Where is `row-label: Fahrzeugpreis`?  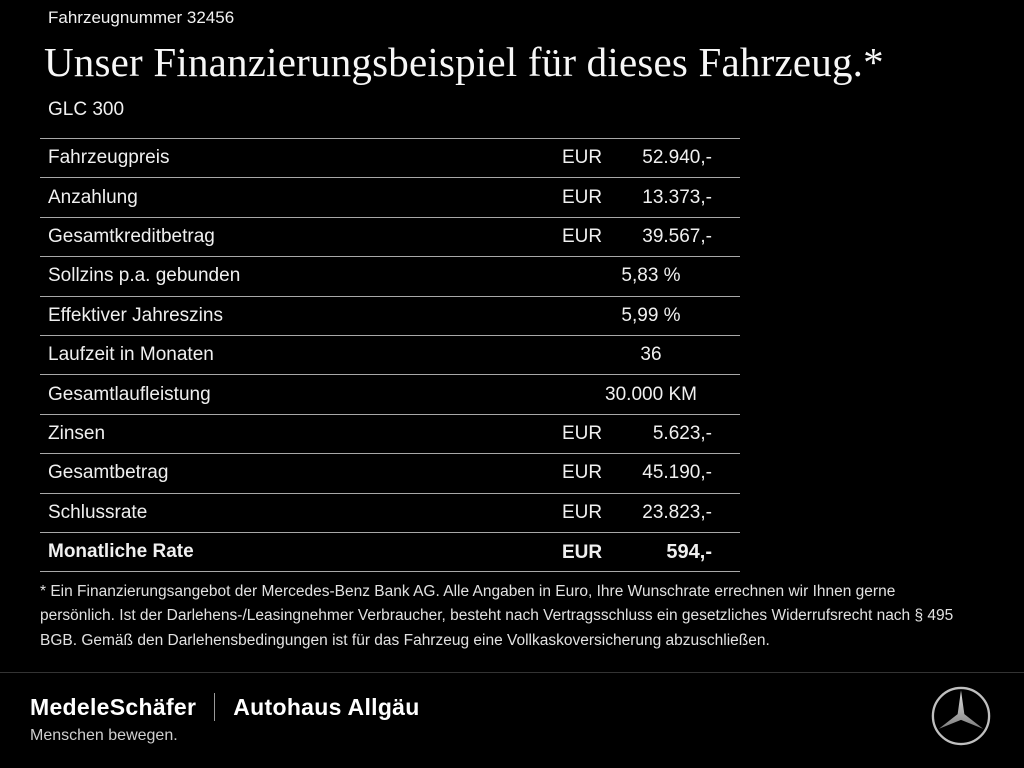
row-label: Fahrzeugpreis is located at coordinates (109, 158).